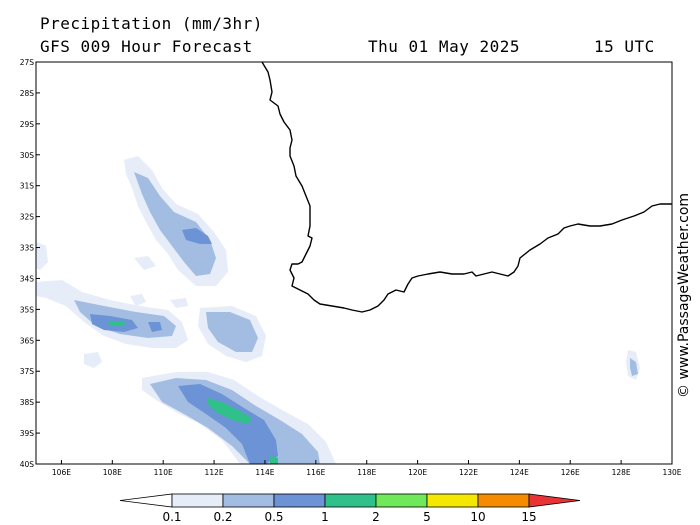 This screenshot has width=700, height=525. I want to click on legend-label: 0.1, so click(171, 517).